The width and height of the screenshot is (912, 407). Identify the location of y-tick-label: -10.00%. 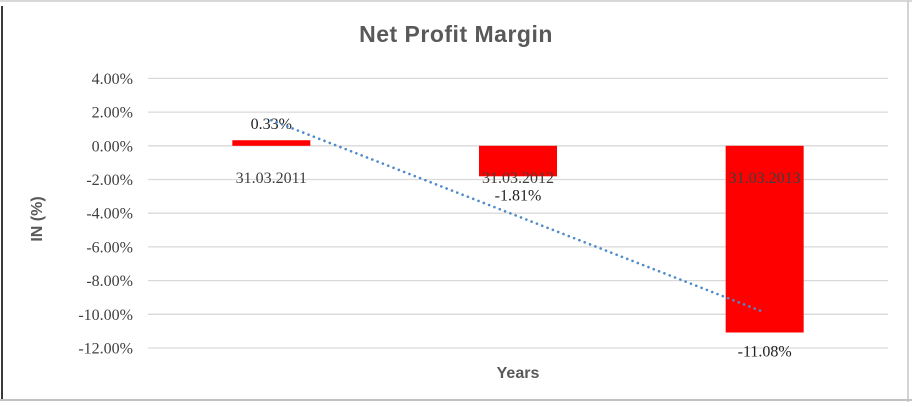
(105, 315).